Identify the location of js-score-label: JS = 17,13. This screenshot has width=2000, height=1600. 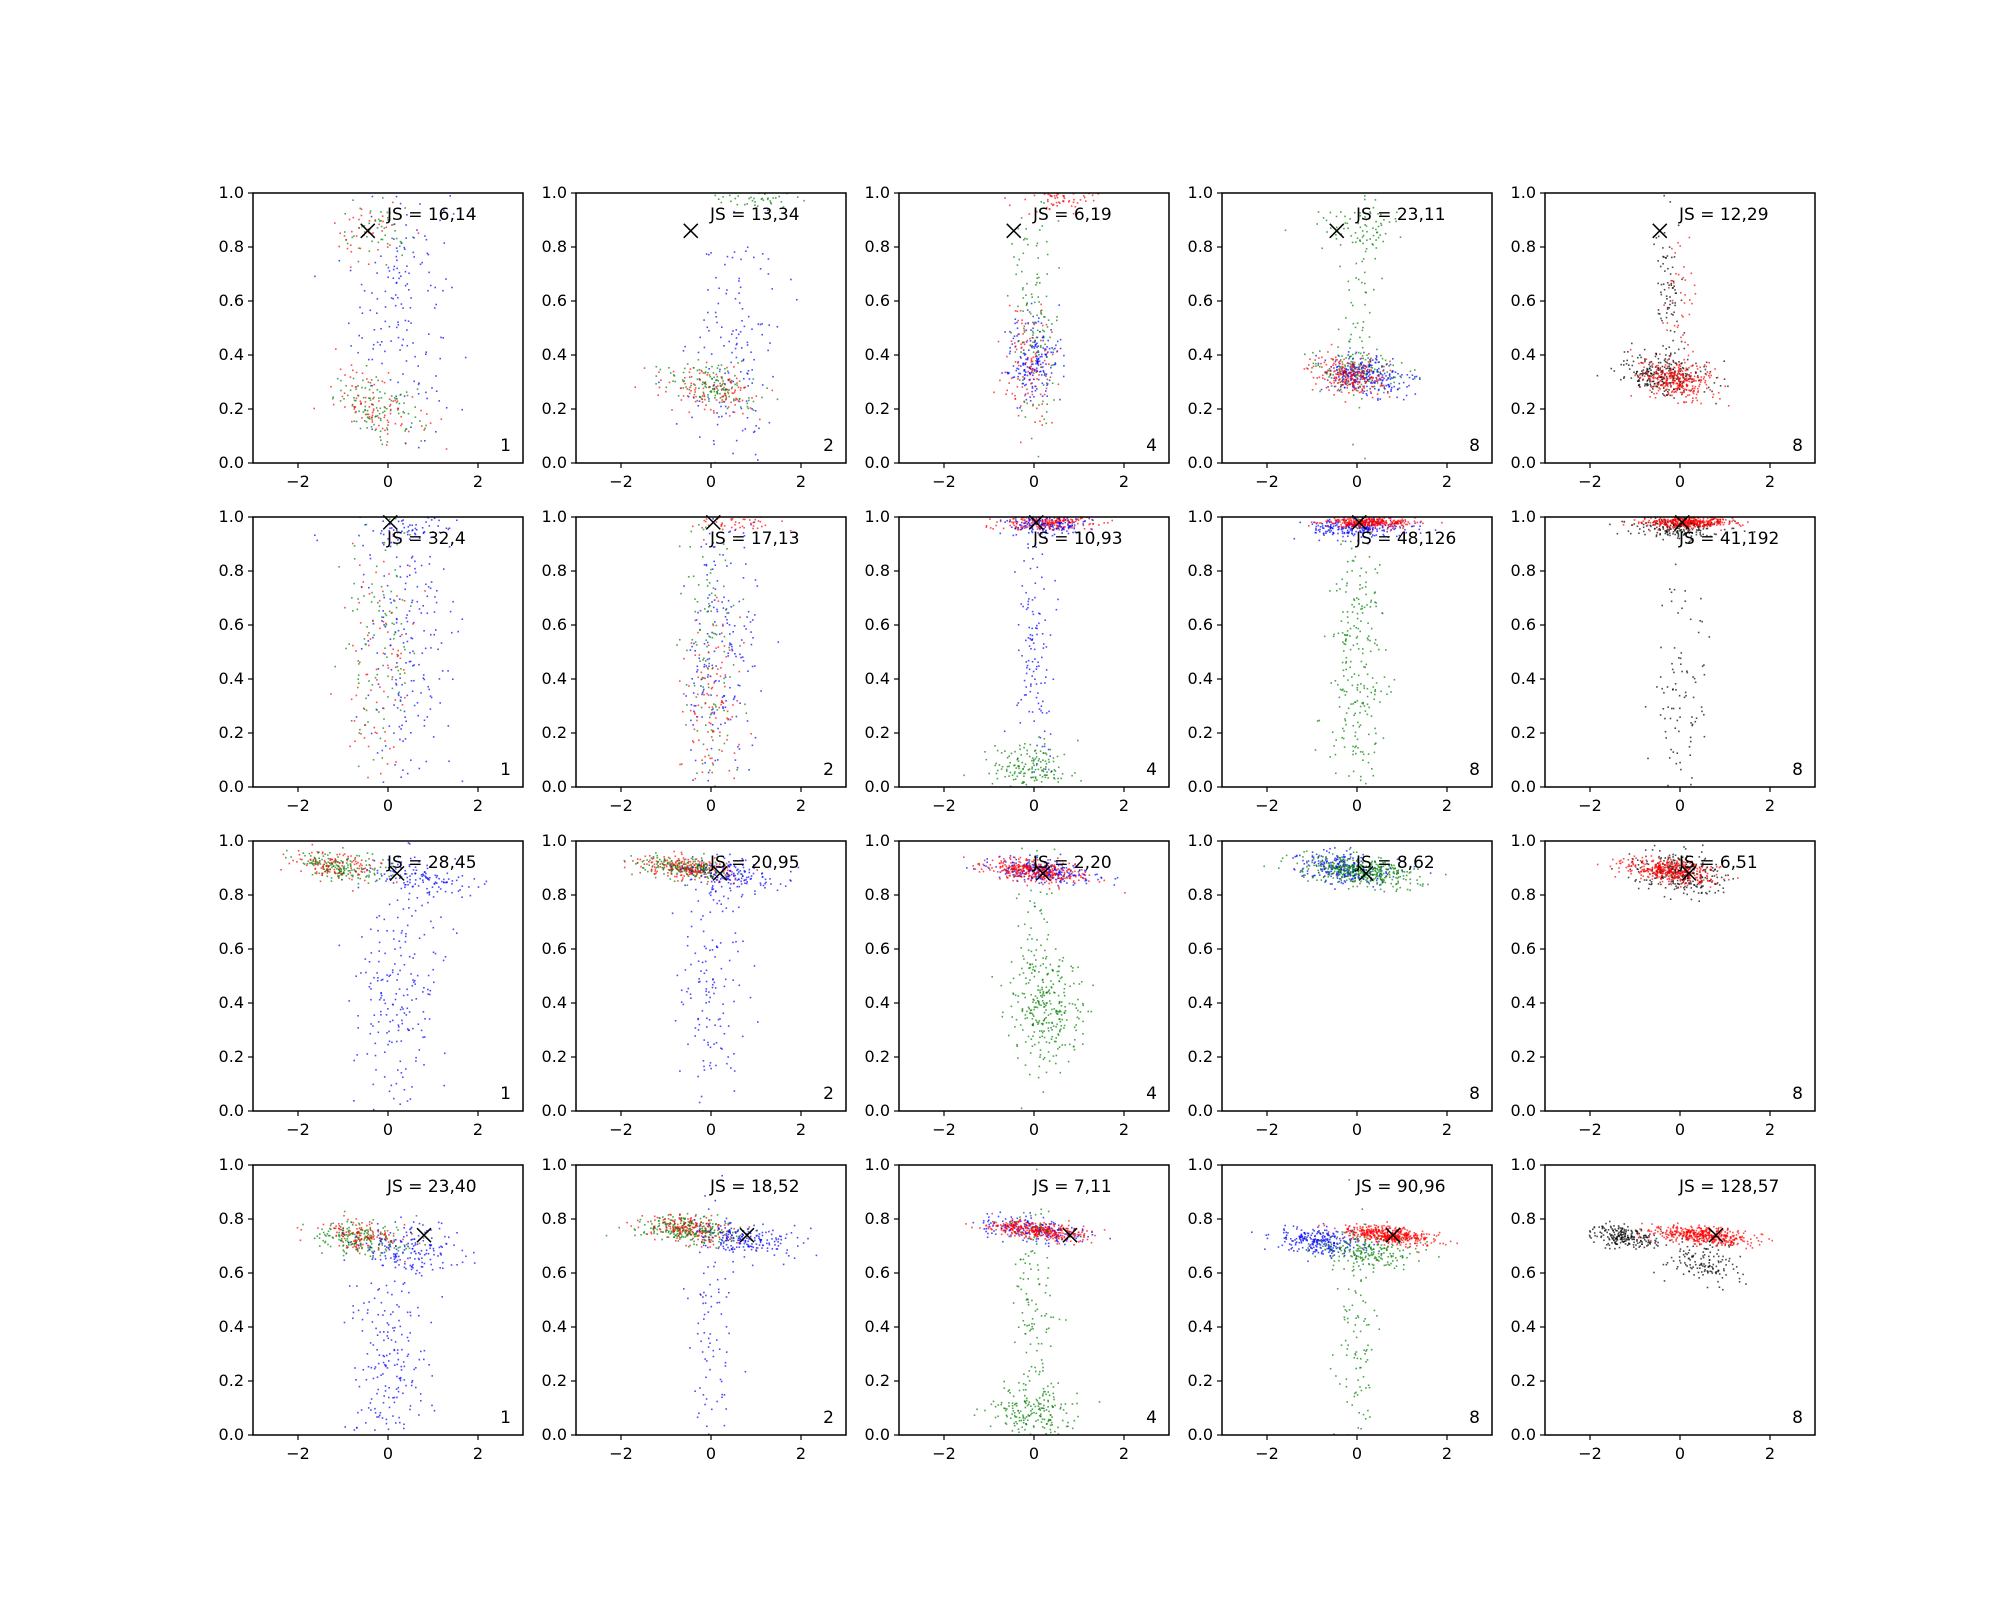
(754, 539).